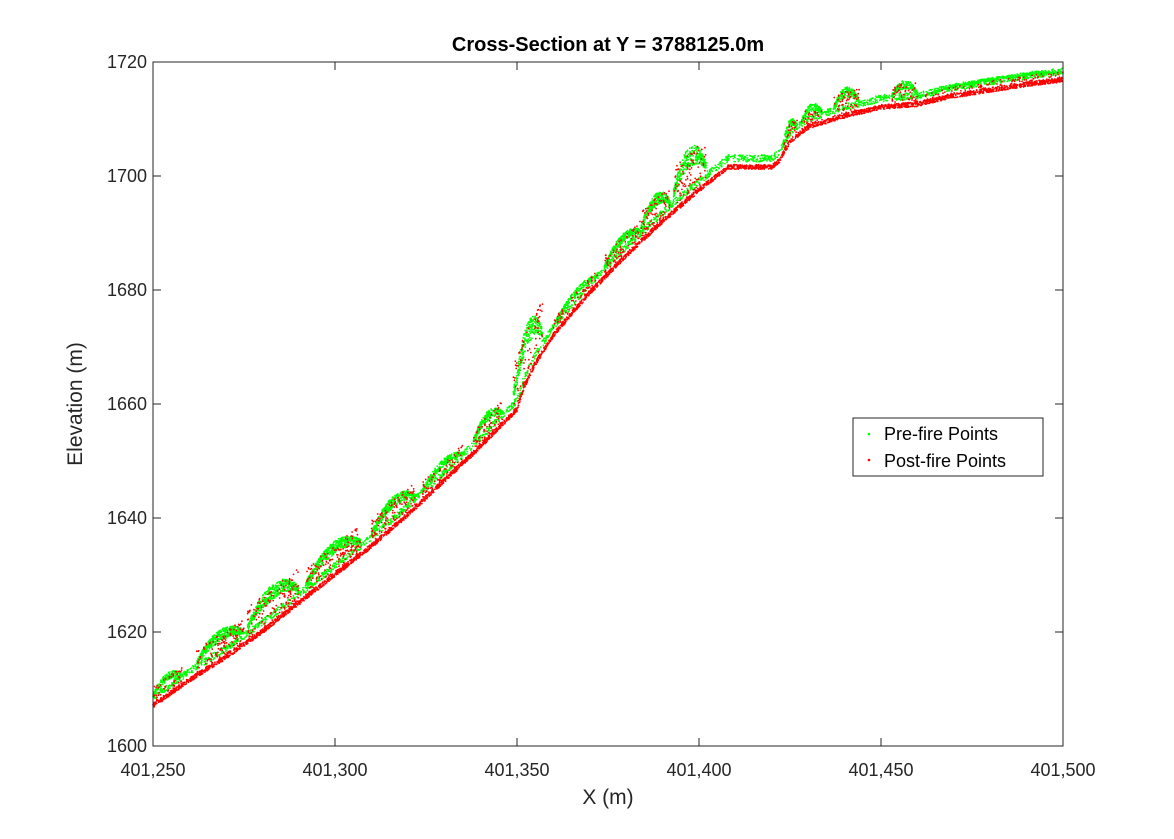 The width and height of the screenshot is (1174, 839). I want to click on legend-label-pre-fire: Pre-fire Points, so click(941, 434).